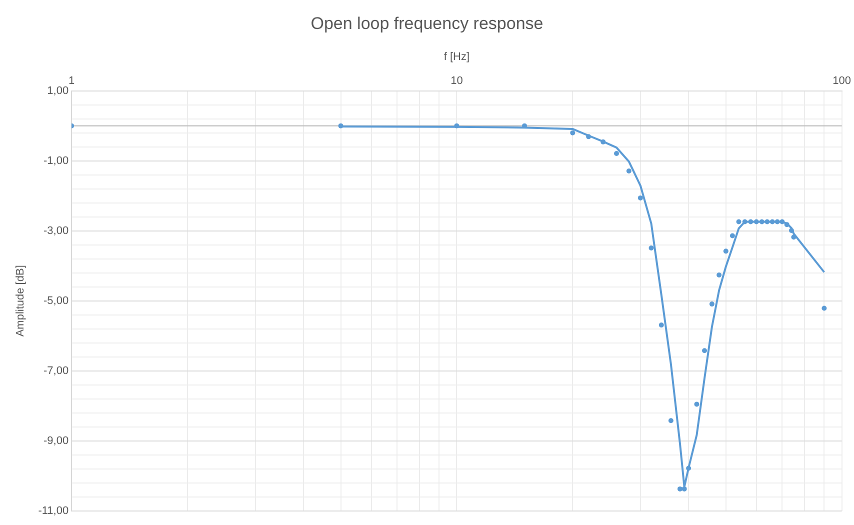 The width and height of the screenshot is (854, 525). Describe the element at coordinates (56, 160) in the screenshot. I see `y-tick-label: -1,00` at that location.